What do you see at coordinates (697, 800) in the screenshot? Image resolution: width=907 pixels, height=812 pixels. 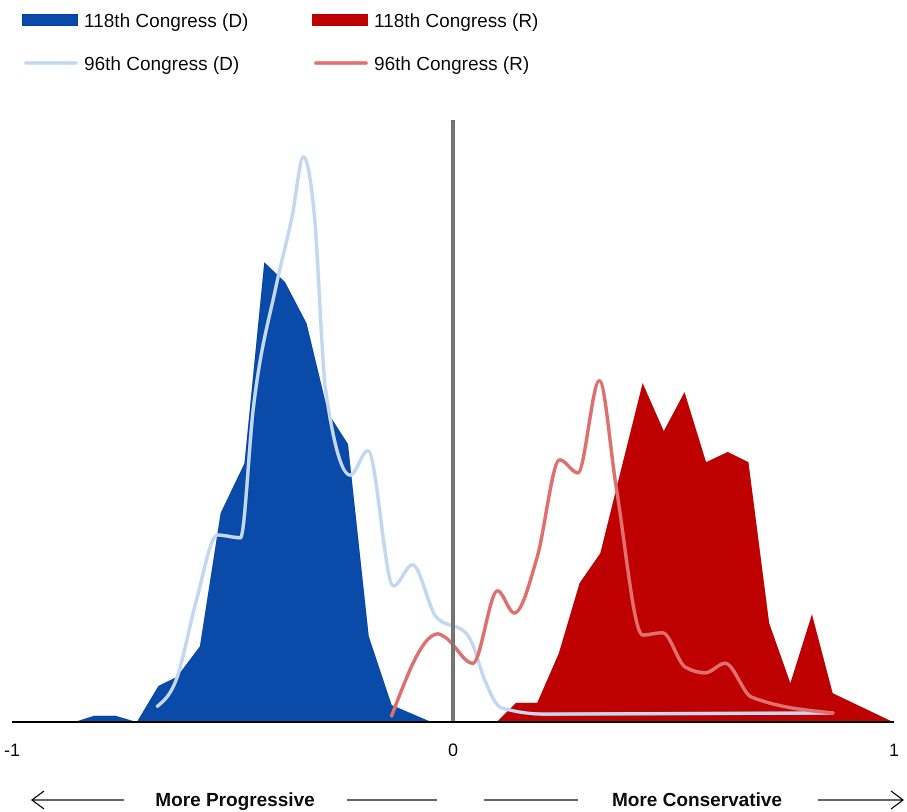 I see `text: More Conservative` at bounding box center [697, 800].